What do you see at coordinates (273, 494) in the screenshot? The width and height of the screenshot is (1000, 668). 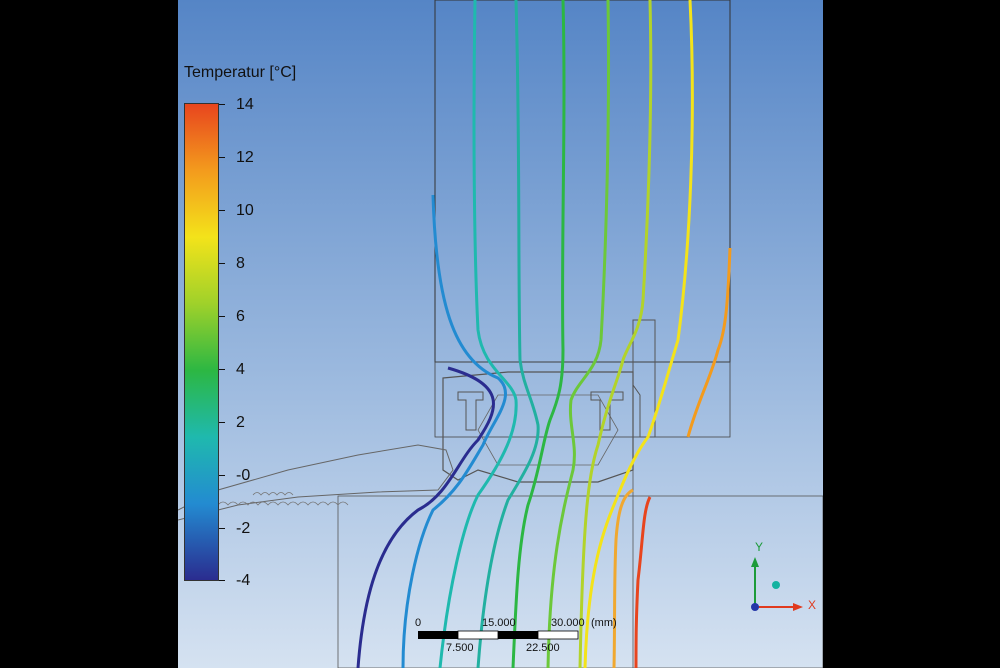 I see `sill-tabs` at bounding box center [273, 494].